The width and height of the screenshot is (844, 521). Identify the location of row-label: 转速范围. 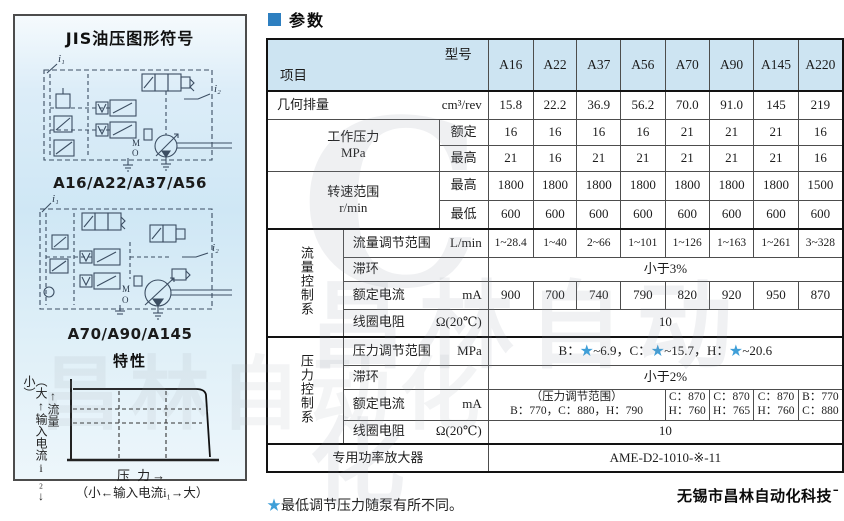
(353, 191).